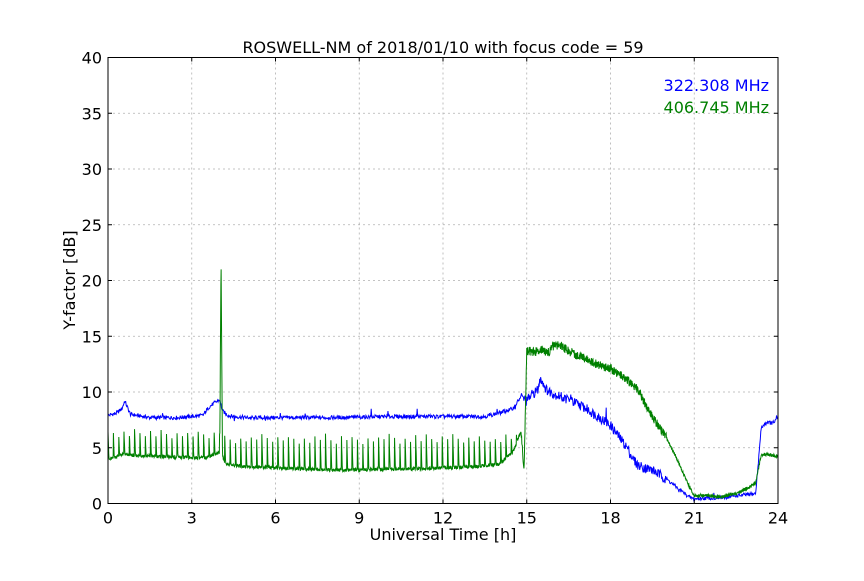 This screenshot has height=581, width=864. I want to click on x-tick-label: 0, so click(108, 518).